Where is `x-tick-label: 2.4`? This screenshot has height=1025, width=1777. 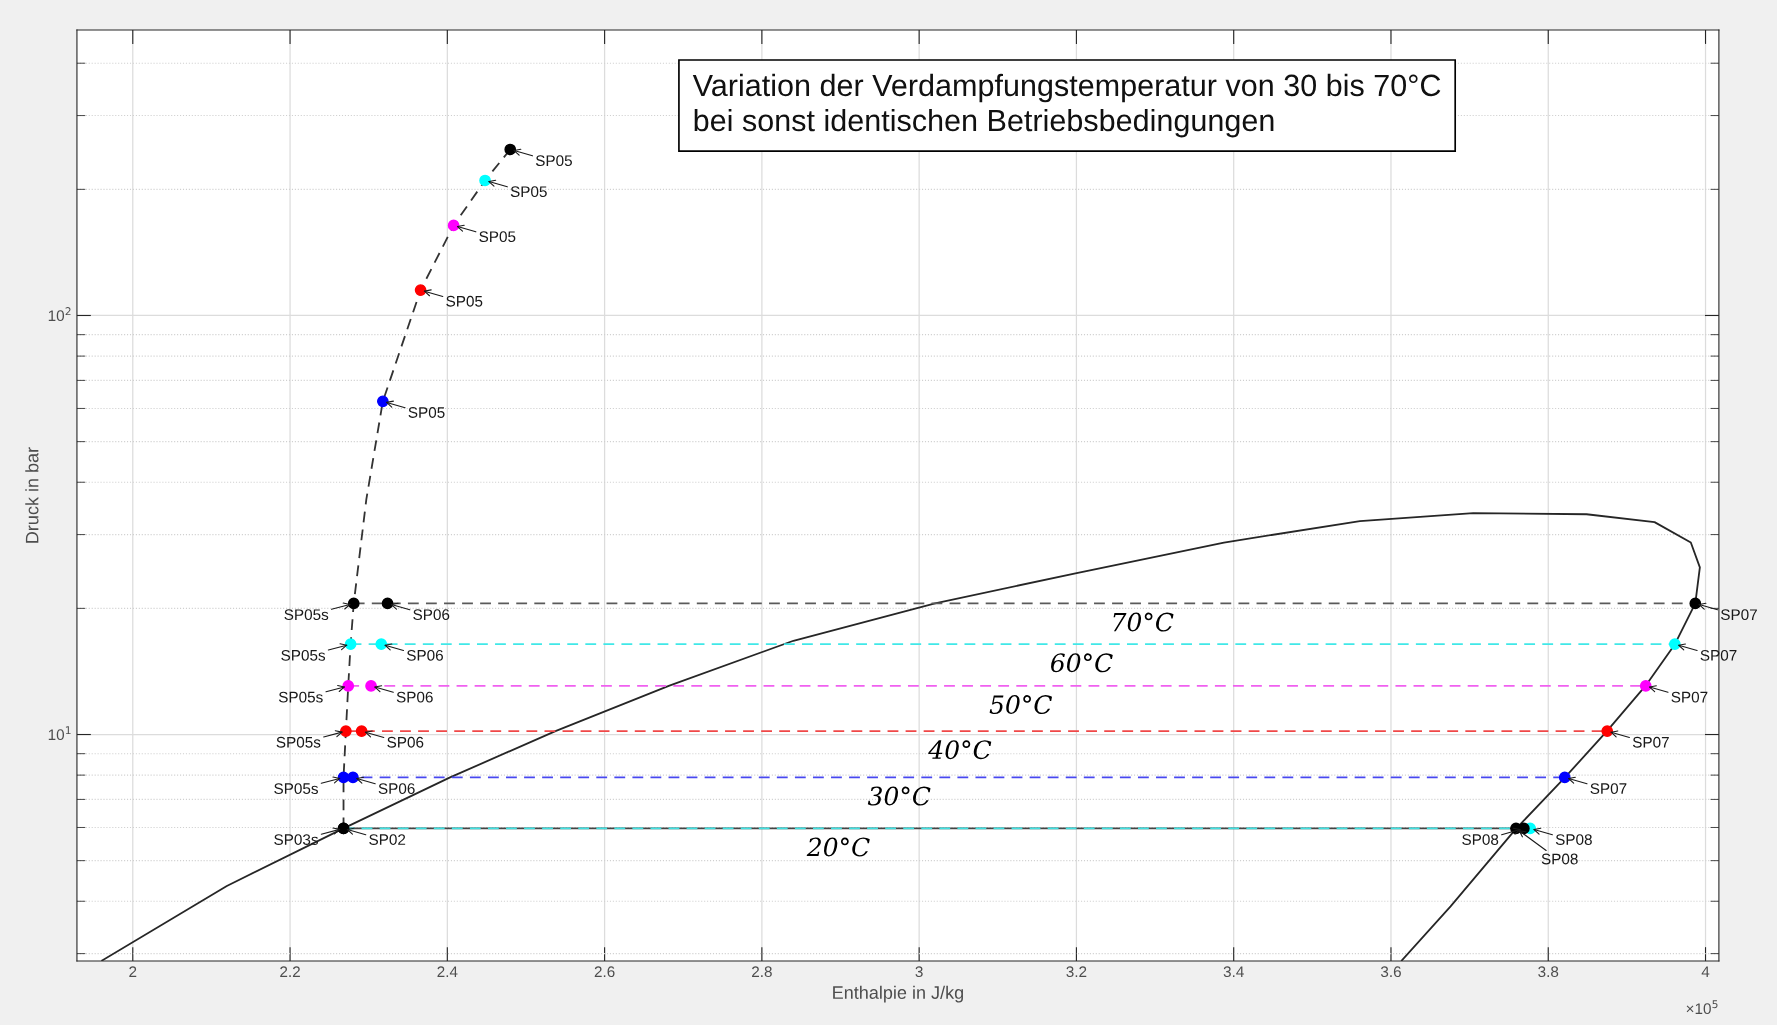 x-tick-label: 2.4 is located at coordinates (447, 971).